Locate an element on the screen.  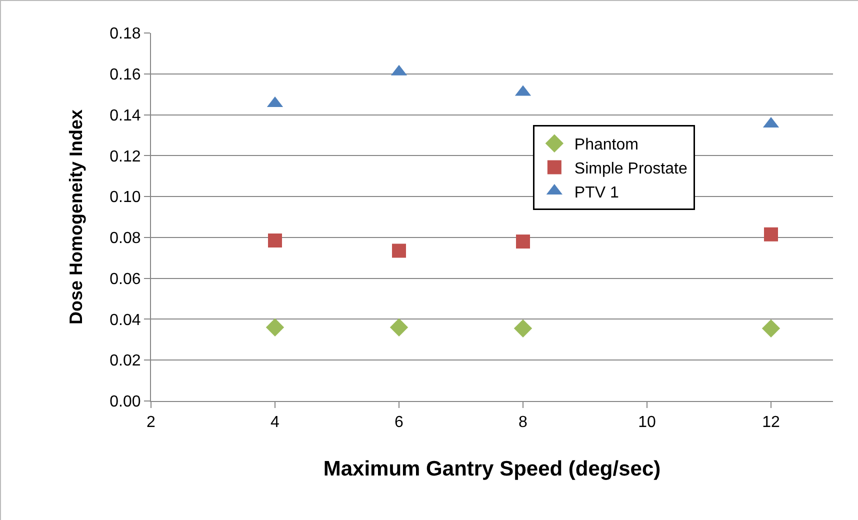
legend-label: Simple Prostate is located at coordinates (631, 169).